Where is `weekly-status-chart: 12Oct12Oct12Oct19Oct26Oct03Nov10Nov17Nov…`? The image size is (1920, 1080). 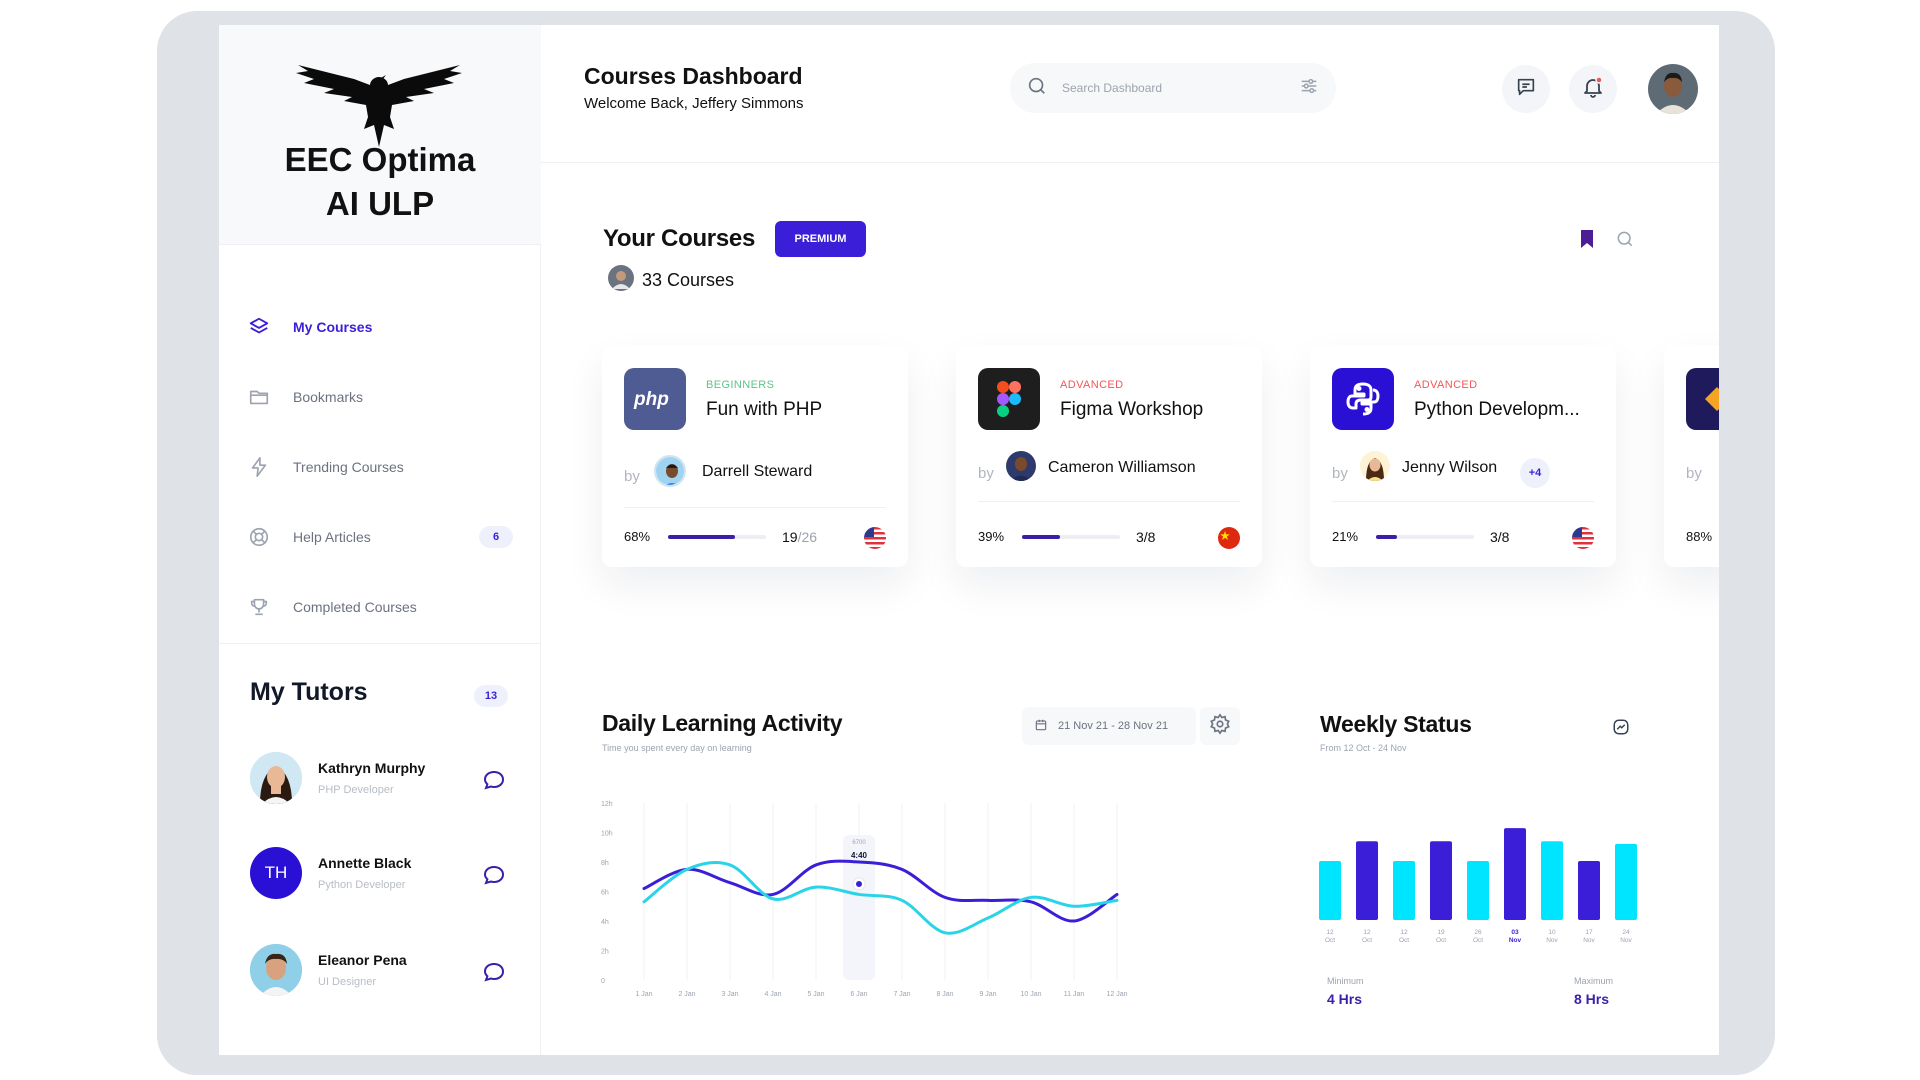
weekly-status-chart: 12Oct12Oct12Oct19Oct26Oct03Nov10Nov17Nov… is located at coordinates (1478, 886).